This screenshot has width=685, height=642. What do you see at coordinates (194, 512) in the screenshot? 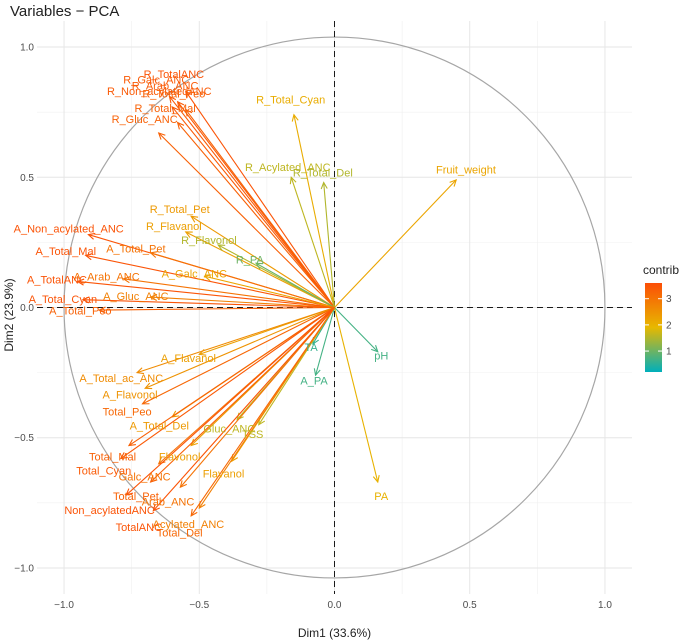
I see `arrowhead-Total_Del` at bounding box center [194, 512].